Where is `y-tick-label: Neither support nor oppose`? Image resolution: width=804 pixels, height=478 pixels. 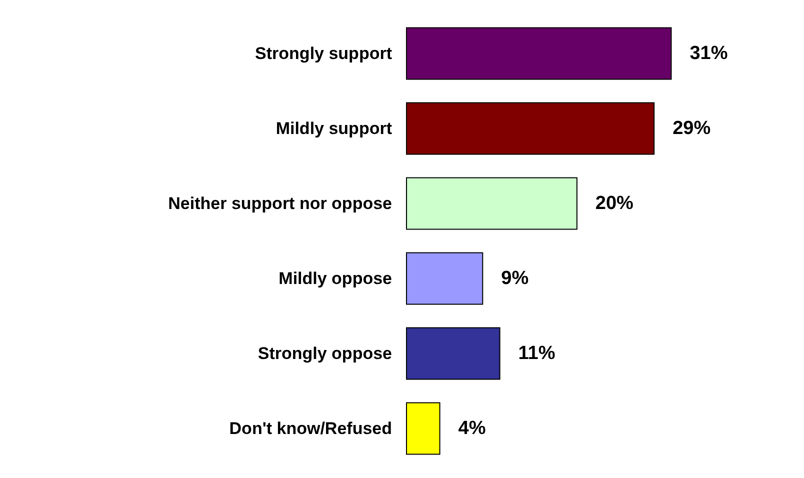
y-tick-label: Neither support nor oppose is located at coordinates (280, 203).